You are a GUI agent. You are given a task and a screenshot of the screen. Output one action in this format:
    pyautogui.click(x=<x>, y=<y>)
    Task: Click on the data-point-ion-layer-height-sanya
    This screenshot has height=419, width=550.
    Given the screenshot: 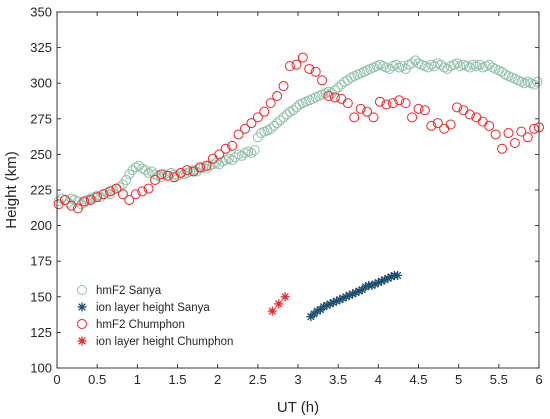 What is the action you would take?
    pyautogui.click(x=398, y=275)
    